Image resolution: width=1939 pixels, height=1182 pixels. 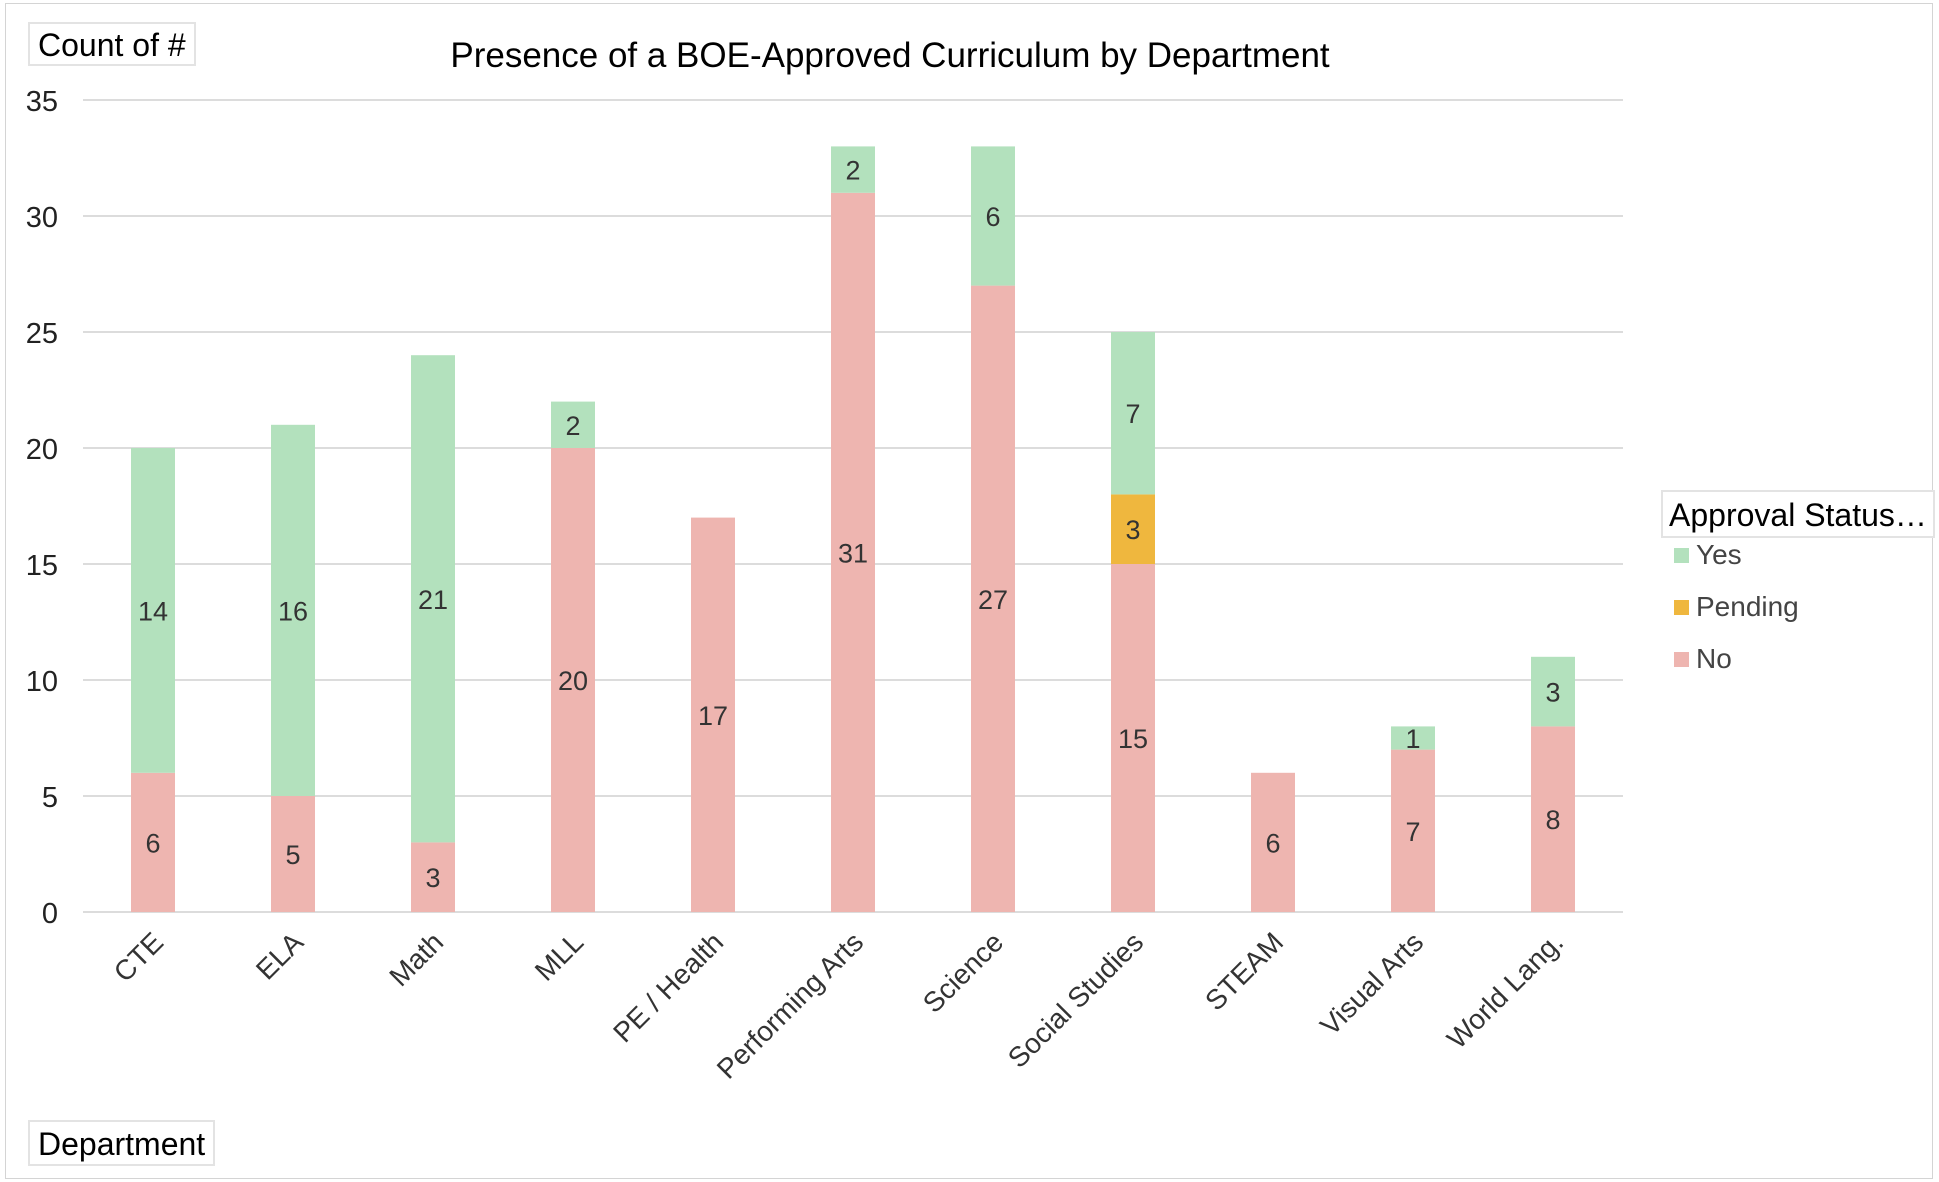 I want to click on legend-swatch-yes, so click(x=1681, y=555).